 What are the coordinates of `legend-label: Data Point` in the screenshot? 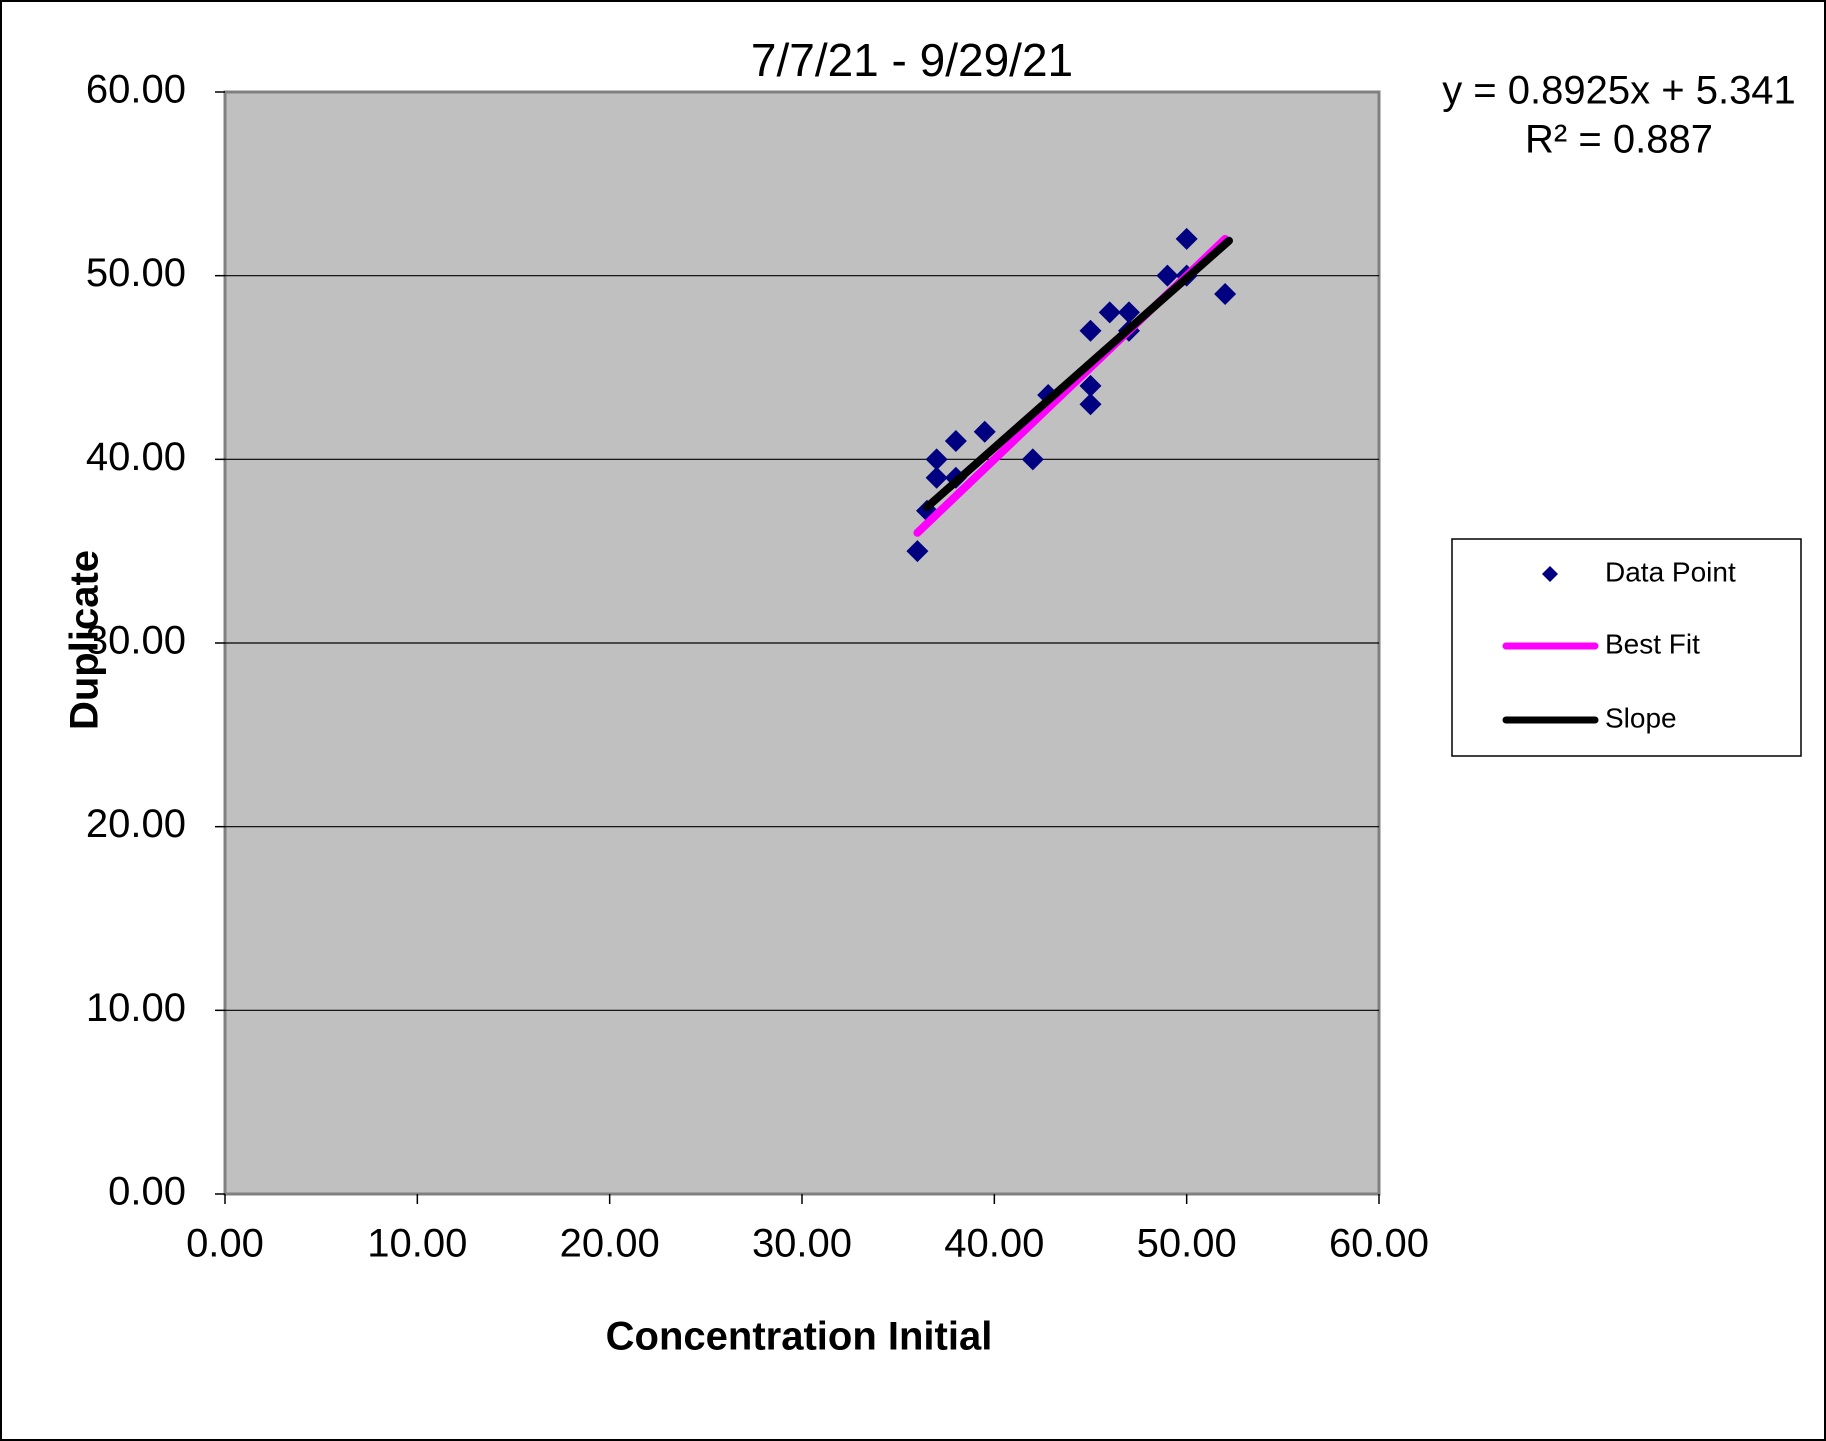 It's located at (1670, 571).